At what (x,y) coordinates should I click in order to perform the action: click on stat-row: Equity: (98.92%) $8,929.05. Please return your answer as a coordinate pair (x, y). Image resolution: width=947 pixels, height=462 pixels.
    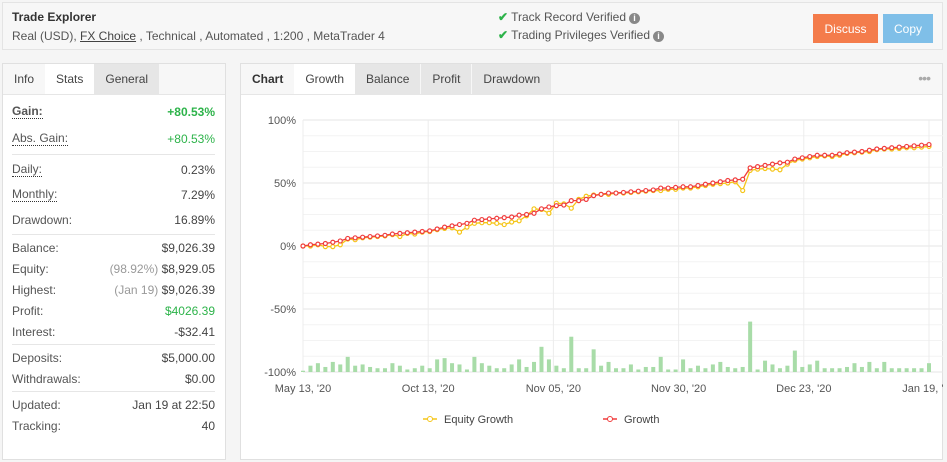
    Looking at the image, I should click on (113, 268).